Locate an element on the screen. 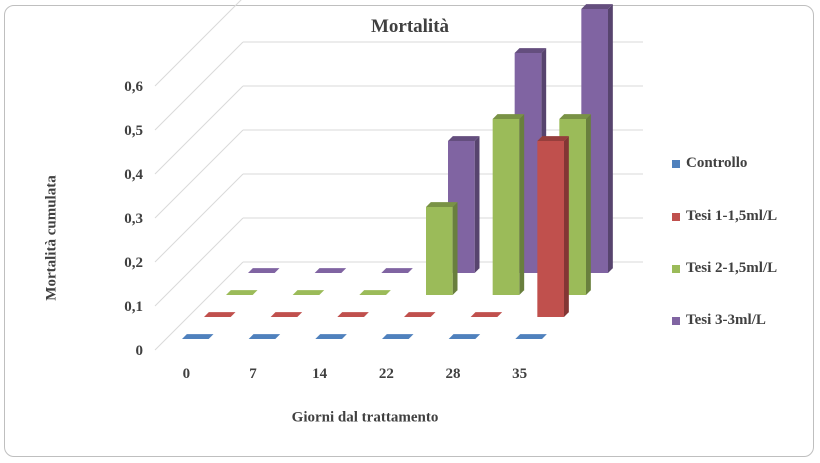 This screenshot has width=820, height=463. x-tick-label: 35 is located at coordinates (519, 374).